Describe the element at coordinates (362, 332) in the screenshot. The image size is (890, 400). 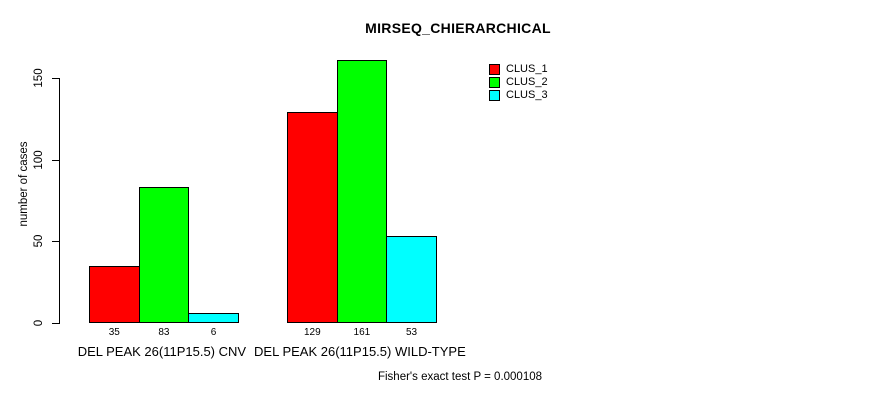
I see `bar-value-label: 161` at that location.